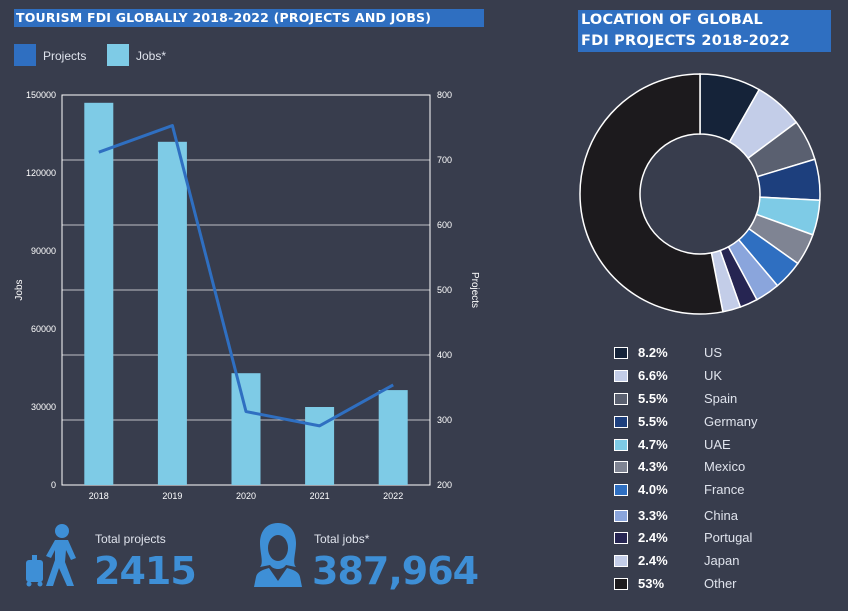 The width and height of the screenshot is (848, 611). I want to click on pie-legend-percent: 4.3%, so click(653, 466).